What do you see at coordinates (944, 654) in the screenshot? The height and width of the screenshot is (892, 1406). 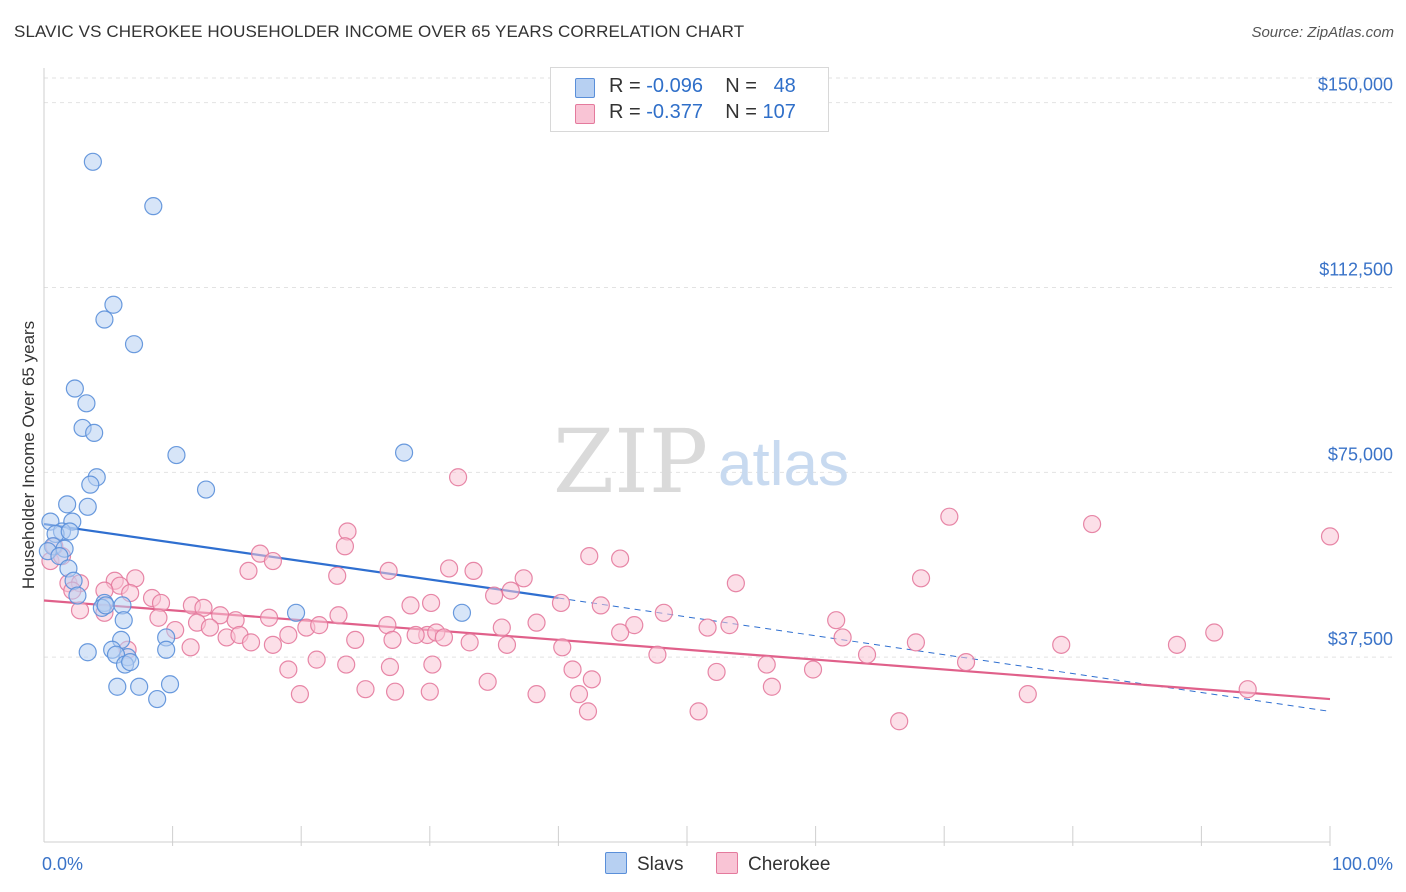 I see `trend-extension-slavs` at bounding box center [944, 654].